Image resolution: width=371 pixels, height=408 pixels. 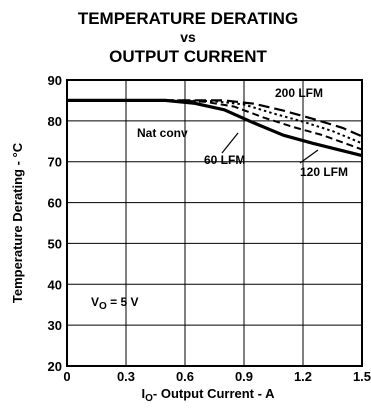 I want to click on x-tick-label: 1.2, so click(x=303, y=376).